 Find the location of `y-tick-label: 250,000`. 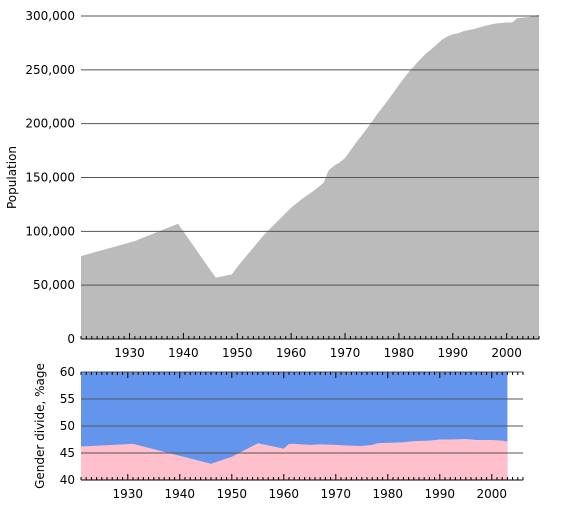

y-tick-label: 250,000 is located at coordinates (50, 70).